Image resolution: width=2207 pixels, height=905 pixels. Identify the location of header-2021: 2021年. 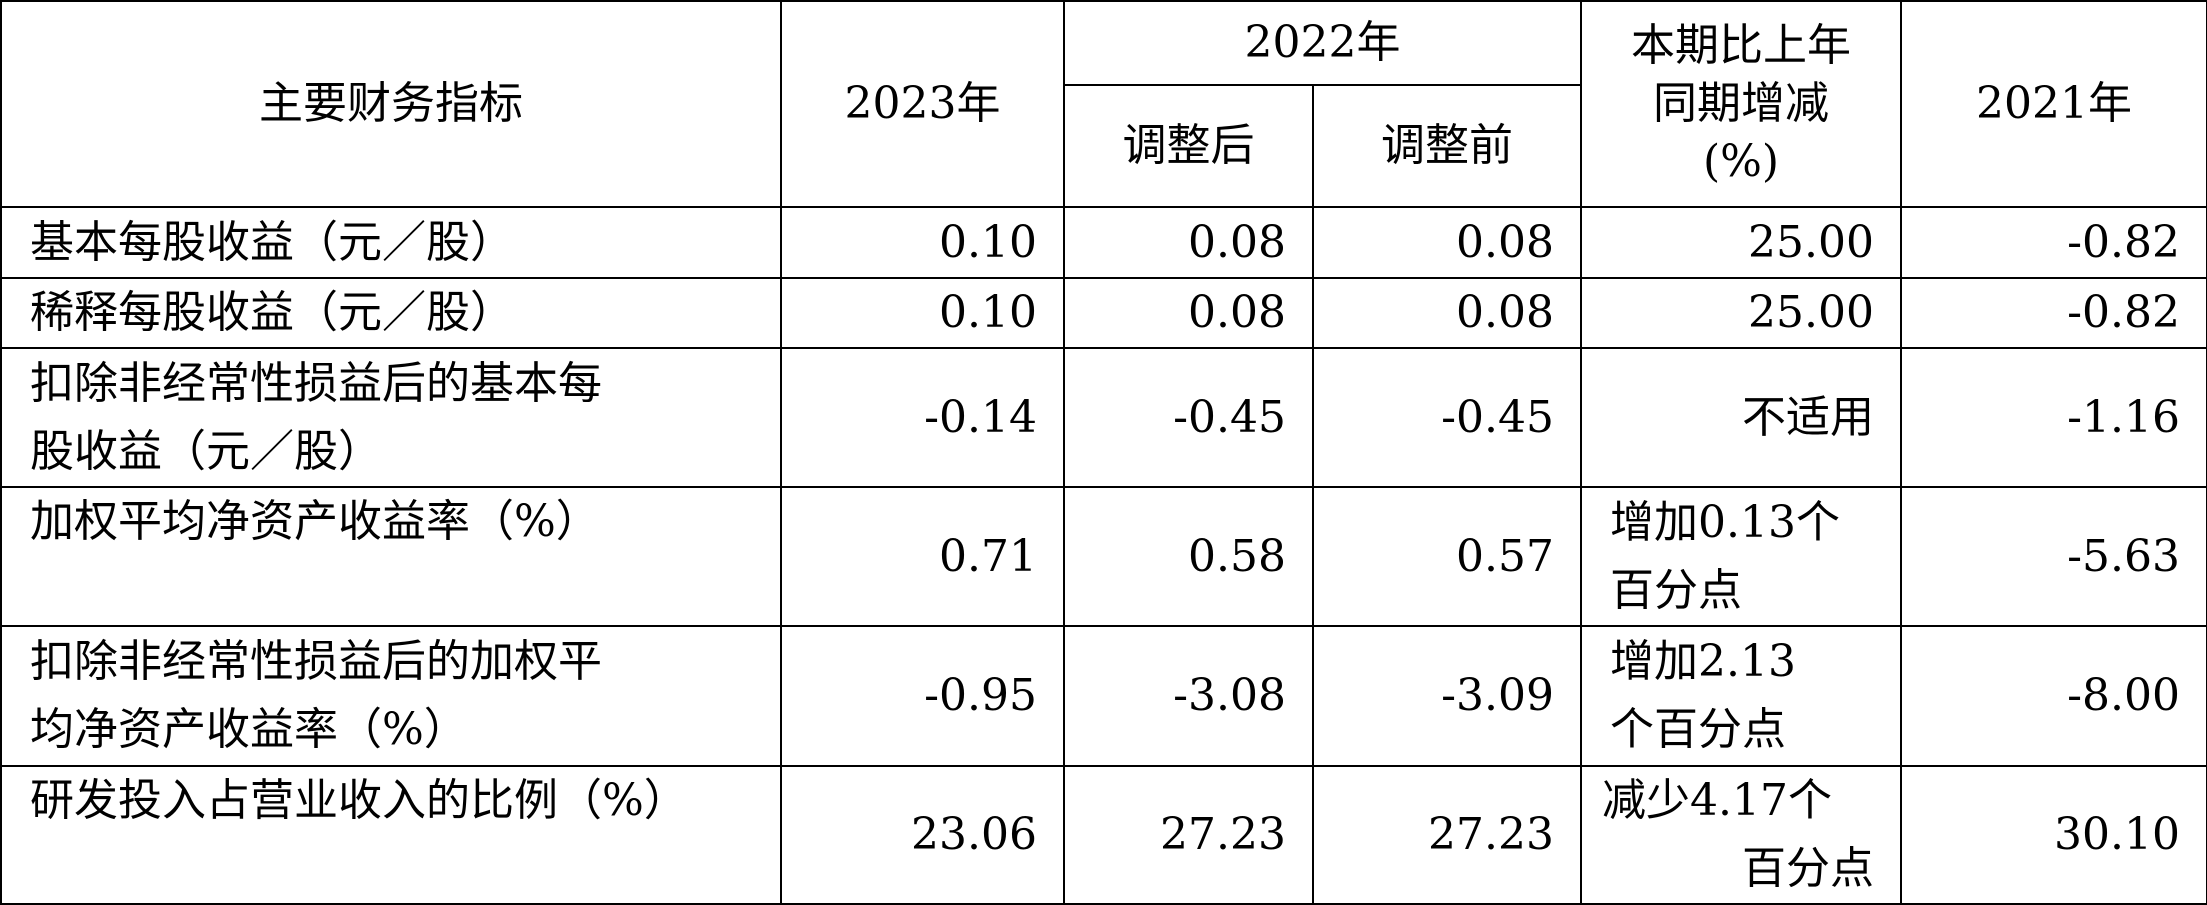
(2053, 104).